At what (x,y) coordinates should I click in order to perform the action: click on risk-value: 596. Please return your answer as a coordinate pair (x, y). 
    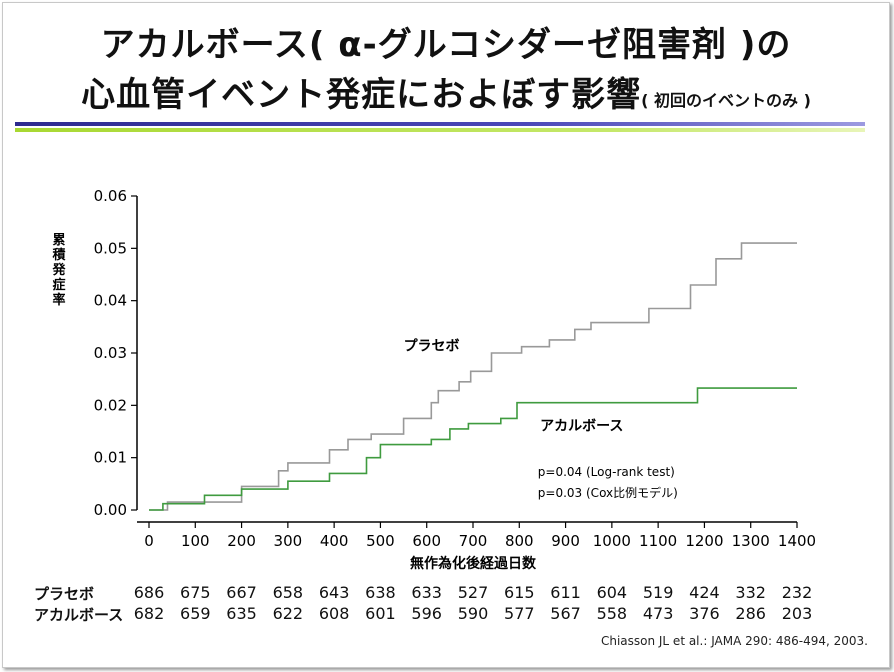
    Looking at the image, I should click on (426, 613).